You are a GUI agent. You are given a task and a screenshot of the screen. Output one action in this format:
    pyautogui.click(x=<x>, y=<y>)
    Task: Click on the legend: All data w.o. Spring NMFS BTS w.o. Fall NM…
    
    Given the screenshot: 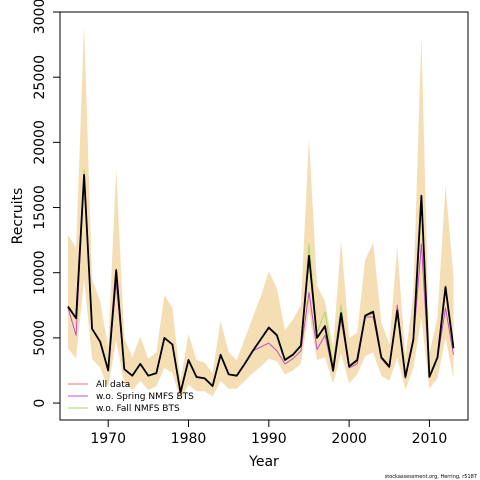 What is the action you would take?
    pyautogui.click(x=131, y=397)
    